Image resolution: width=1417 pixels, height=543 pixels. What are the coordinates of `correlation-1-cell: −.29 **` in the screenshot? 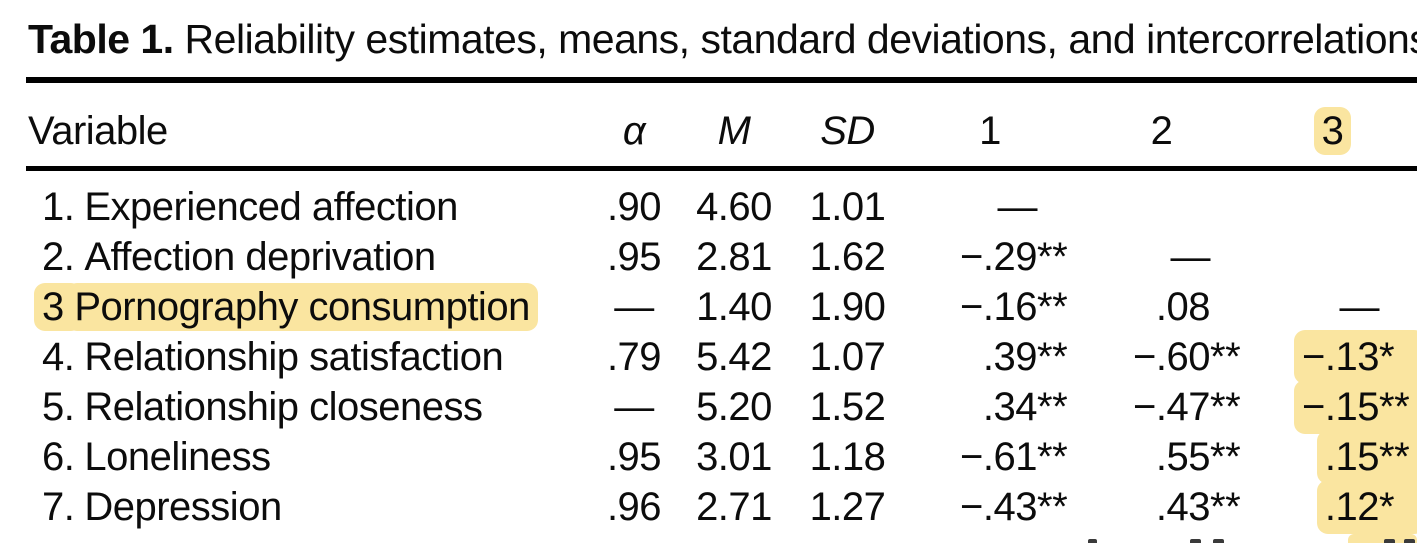 It's located at (990, 257).